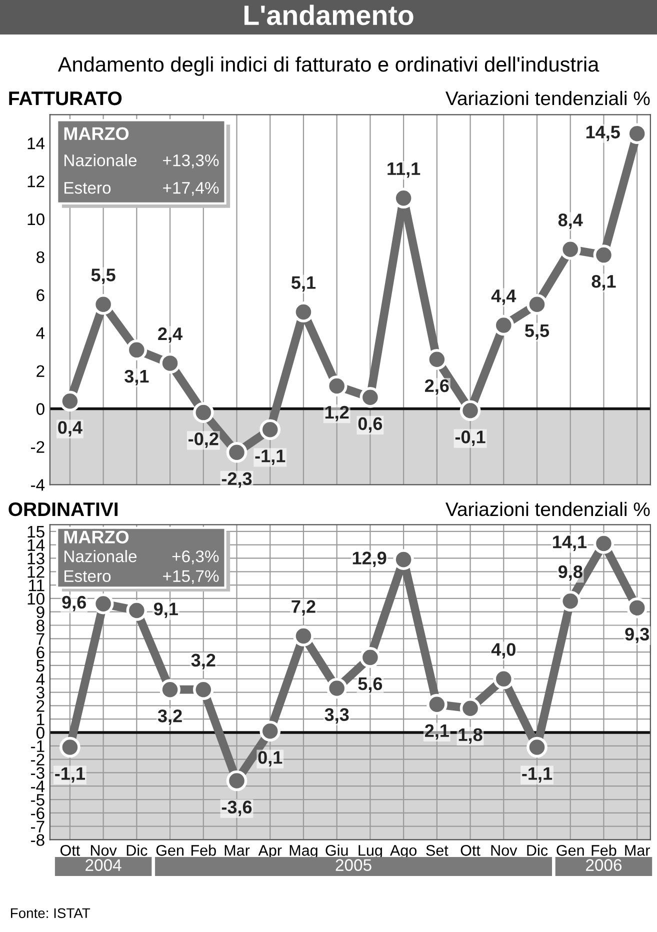 The width and height of the screenshot is (657, 932). What do you see at coordinates (470, 438) in the screenshot?
I see `data-label: -0,1` at bounding box center [470, 438].